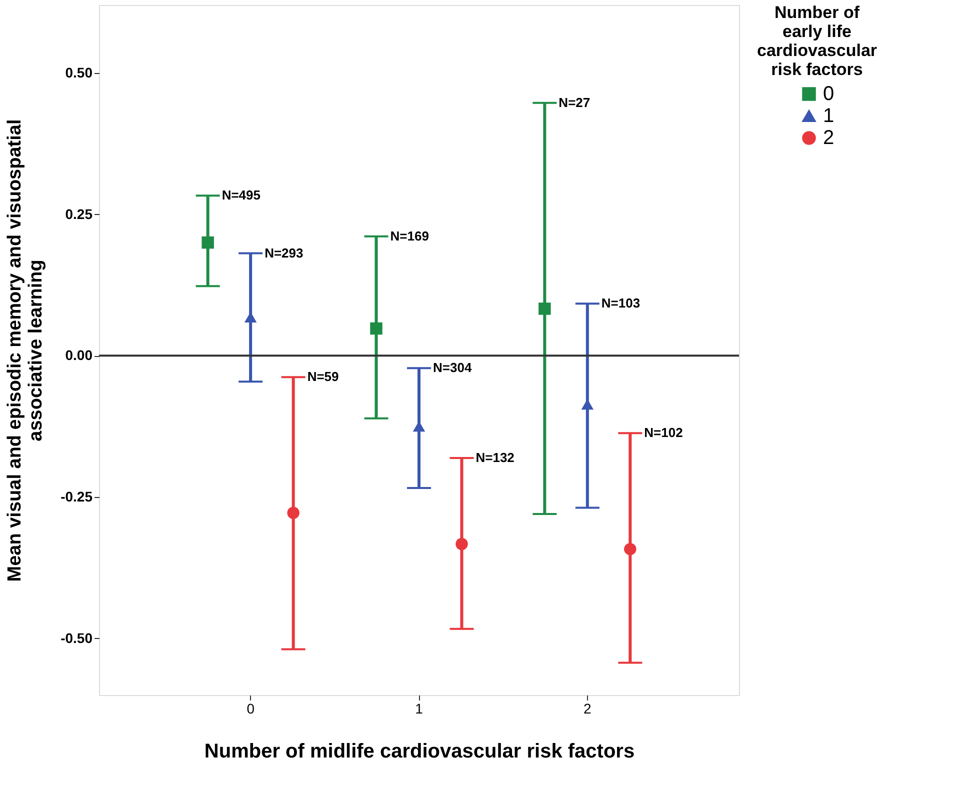 The image size is (979, 812). What do you see at coordinates (76, 496) in the screenshot?
I see `y-tick-label: -0.25` at bounding box center [76, 496].